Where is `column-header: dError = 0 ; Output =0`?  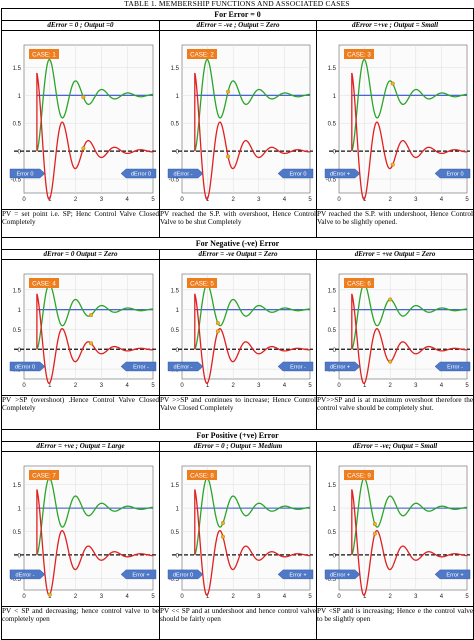 column-header: dError = 0 ; Output =0 is located at coordinates (80, 25).